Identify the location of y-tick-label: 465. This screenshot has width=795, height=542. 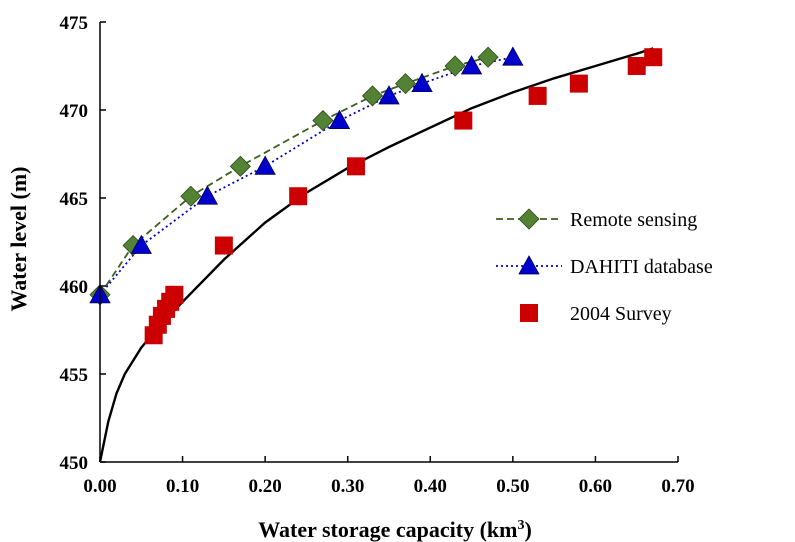
(74, 199).